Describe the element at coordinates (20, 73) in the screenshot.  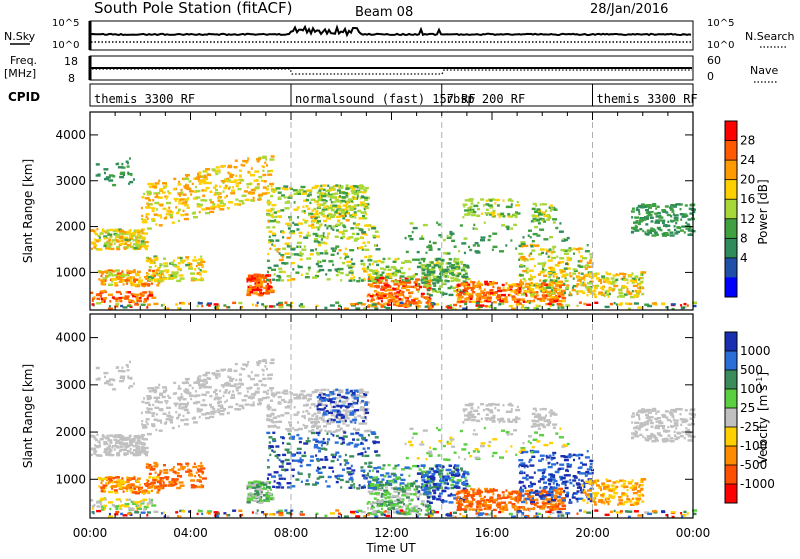
I see `freq-label-2: [MHz]` at that location.